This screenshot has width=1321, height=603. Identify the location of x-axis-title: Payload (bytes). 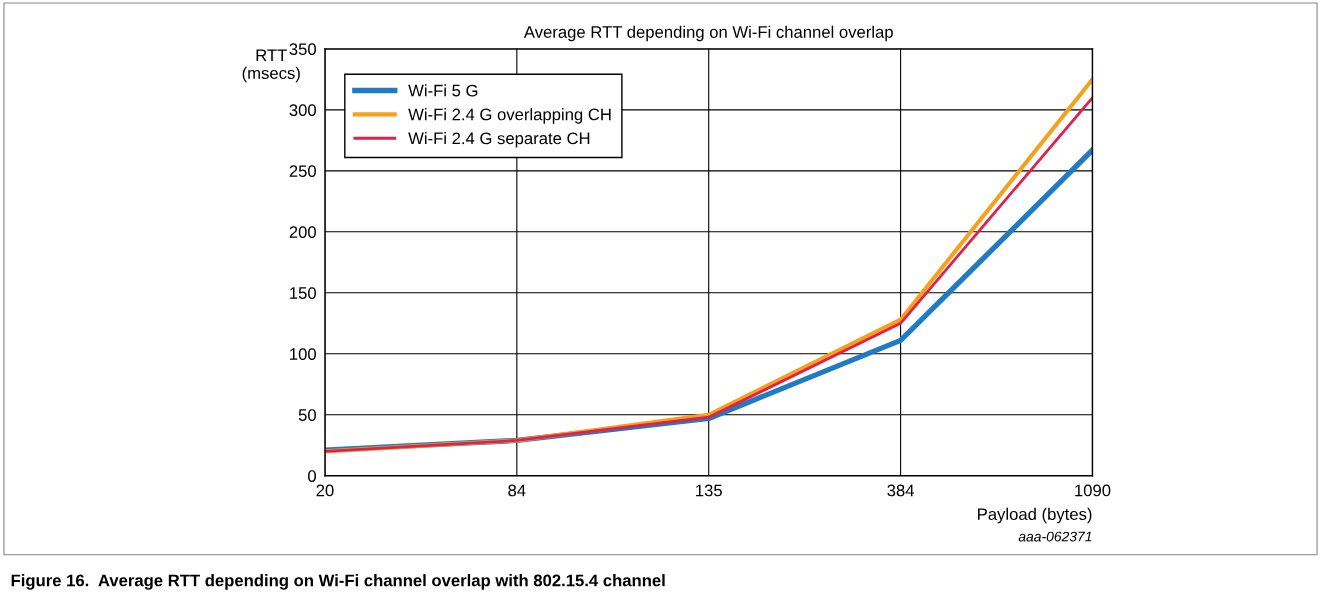
(1035, 515).